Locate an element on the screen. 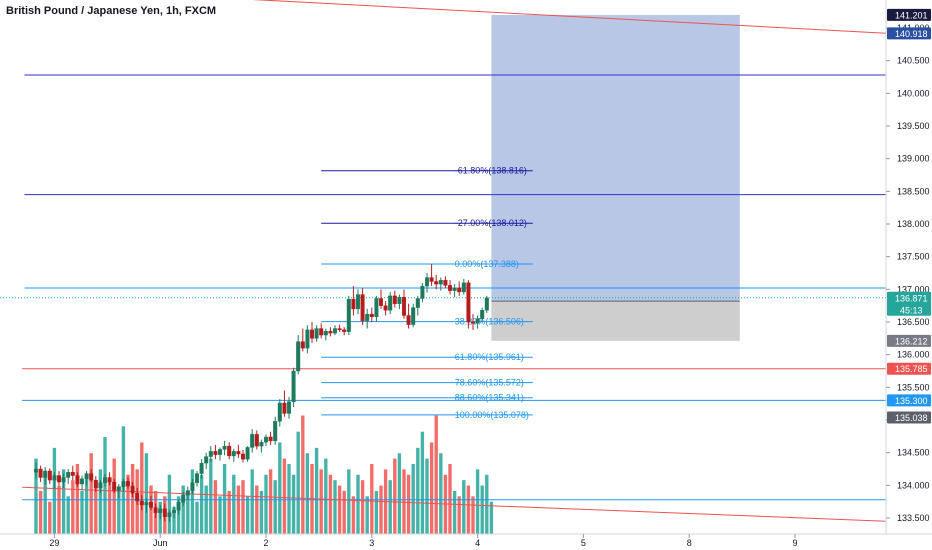 The image size is (932, 550). position-profit-zone is located at coordinates (615, 158).